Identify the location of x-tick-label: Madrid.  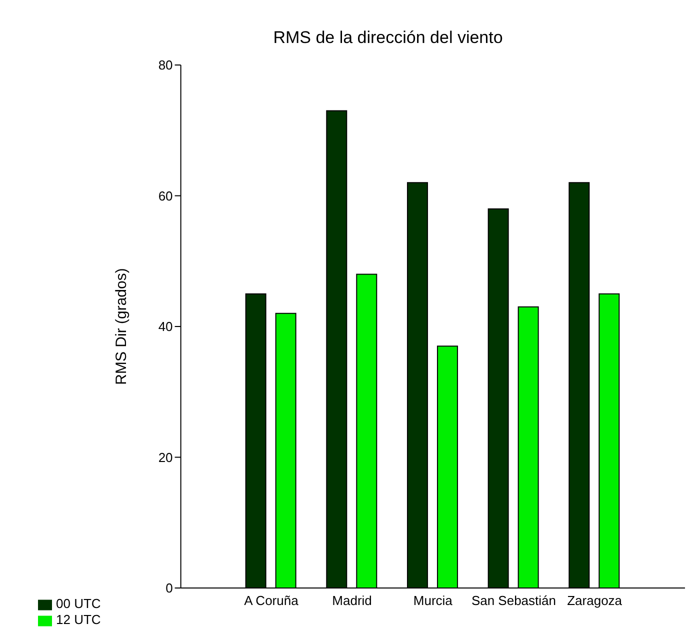
(352, 600).